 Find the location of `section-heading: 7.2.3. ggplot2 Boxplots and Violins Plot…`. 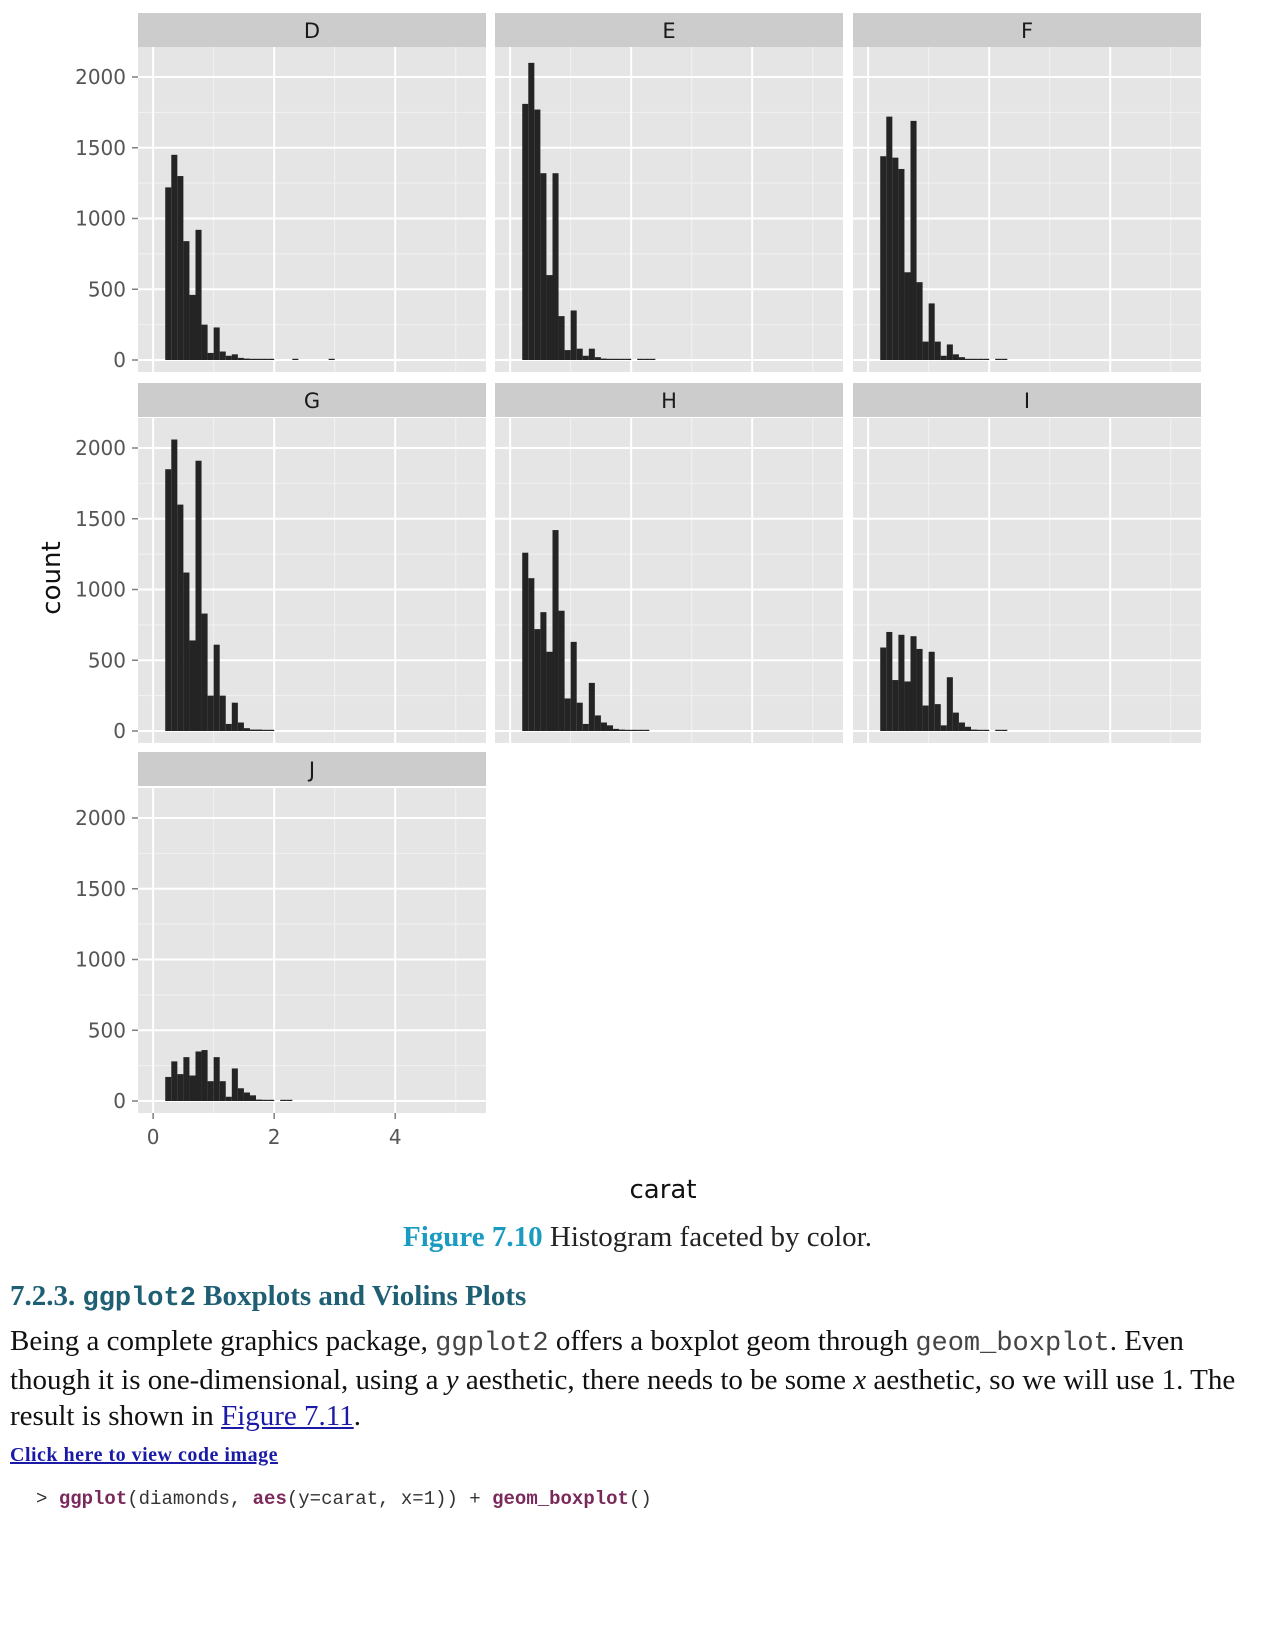

section-heading: 7.2.3. ggplot2 Boxplots and Violins Plot… is located at coordinates (268, 1297).